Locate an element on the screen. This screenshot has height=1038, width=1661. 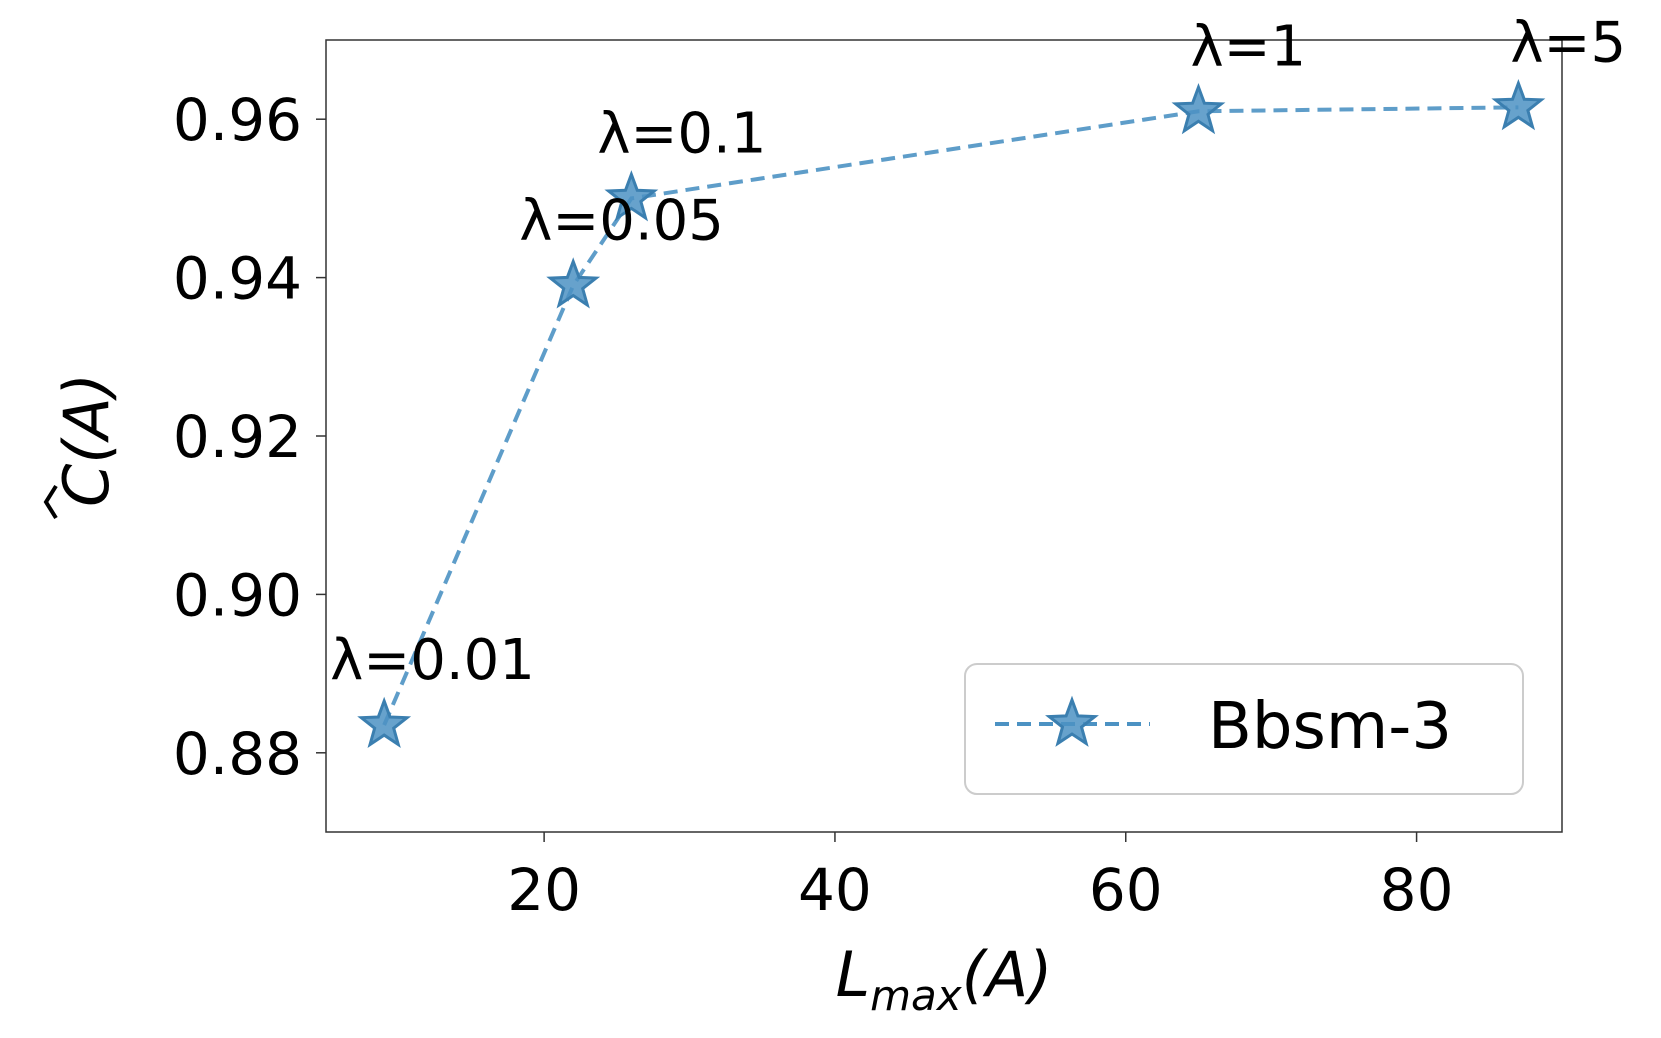
x-tick-label: 80 is located at coordinates (1417, 890).